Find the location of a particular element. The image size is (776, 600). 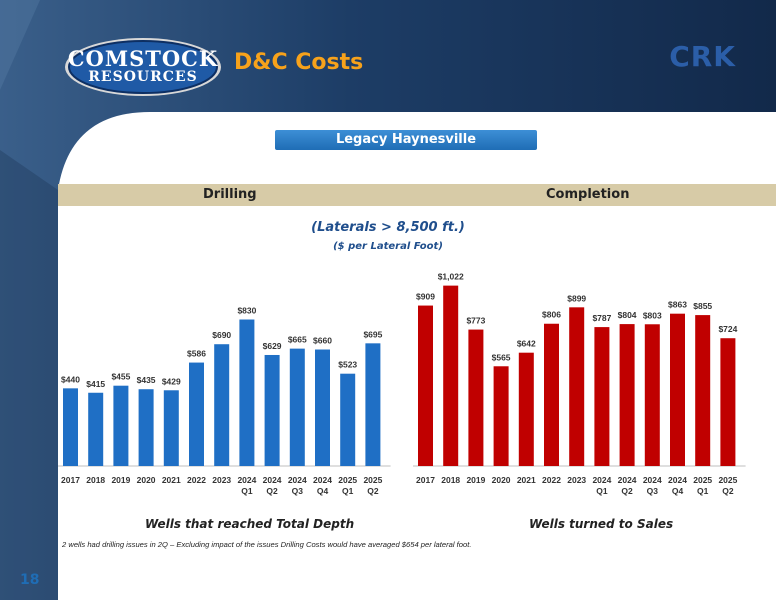

drilling-axis-label: Wells that reached Total Depth is located at coordinates (250, 524).